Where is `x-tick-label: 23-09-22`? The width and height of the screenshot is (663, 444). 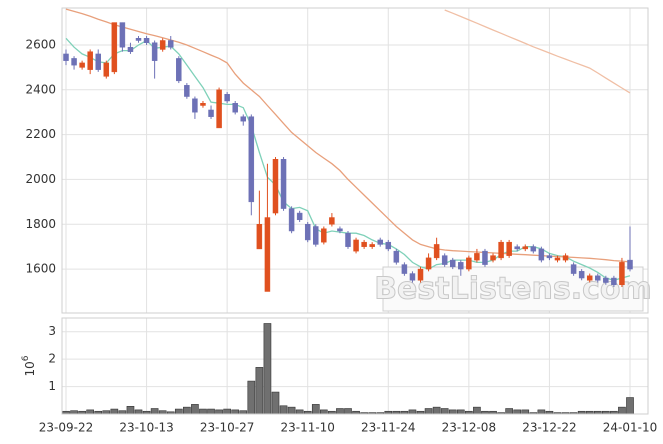
x-tick-label: 23-09-22 is located at coordinates (66, 428).